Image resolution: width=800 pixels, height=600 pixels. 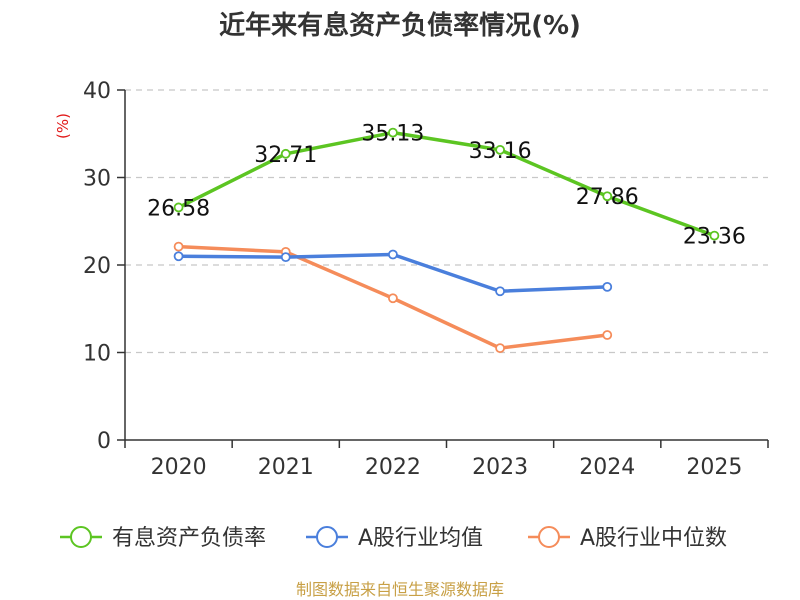 What do you see at coordinates (97, 266) in the screenshot?
I see `y-tick-label: 20` at bounding box center [97, 266].